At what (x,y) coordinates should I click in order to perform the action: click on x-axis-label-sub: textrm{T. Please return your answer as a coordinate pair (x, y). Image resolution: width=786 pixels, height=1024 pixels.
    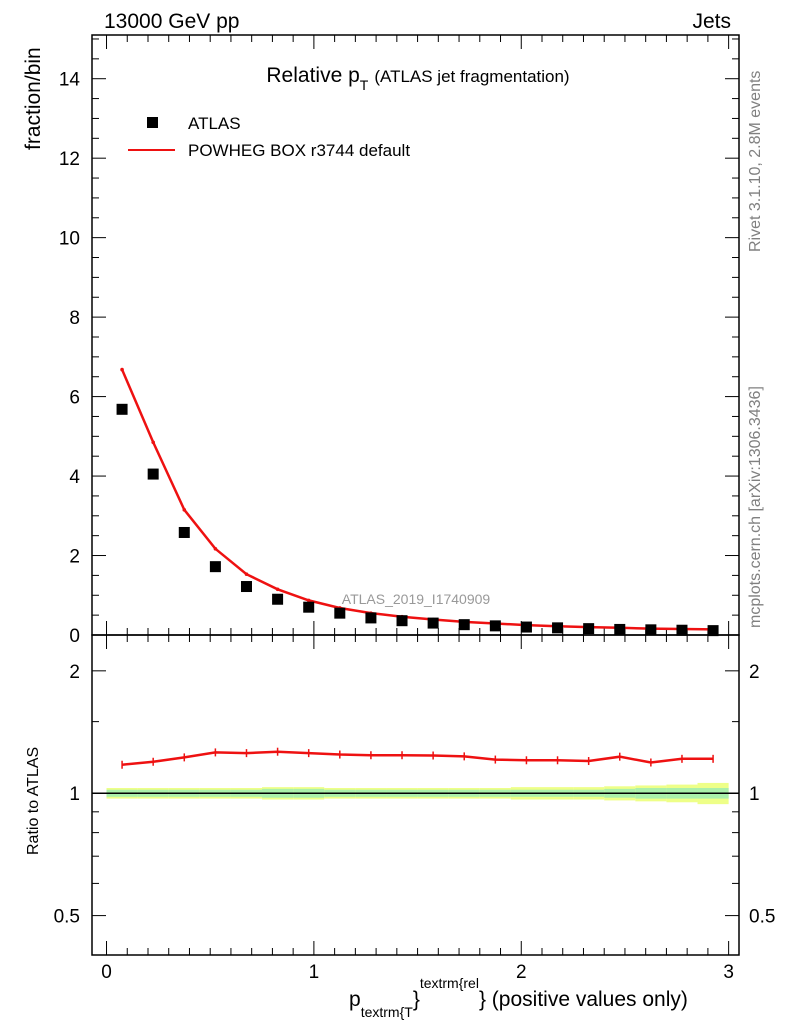
    Looking at the image, I should click on (387, 1012).